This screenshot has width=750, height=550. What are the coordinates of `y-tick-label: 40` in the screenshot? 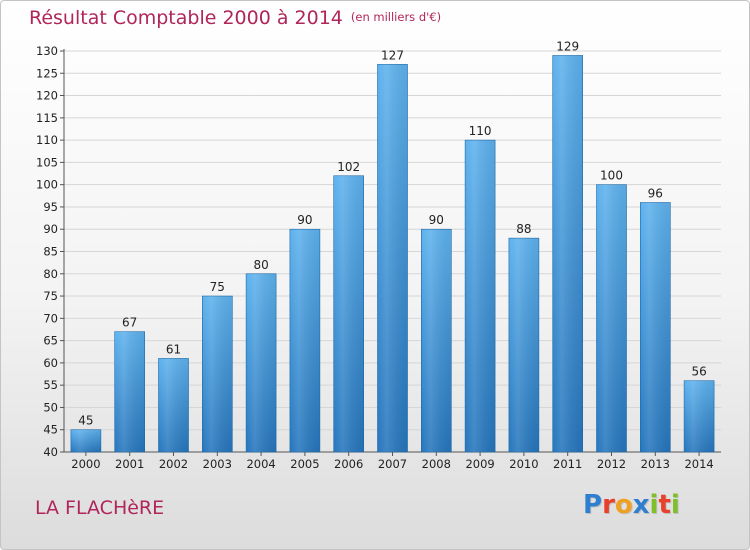 It's located at (50, 452).